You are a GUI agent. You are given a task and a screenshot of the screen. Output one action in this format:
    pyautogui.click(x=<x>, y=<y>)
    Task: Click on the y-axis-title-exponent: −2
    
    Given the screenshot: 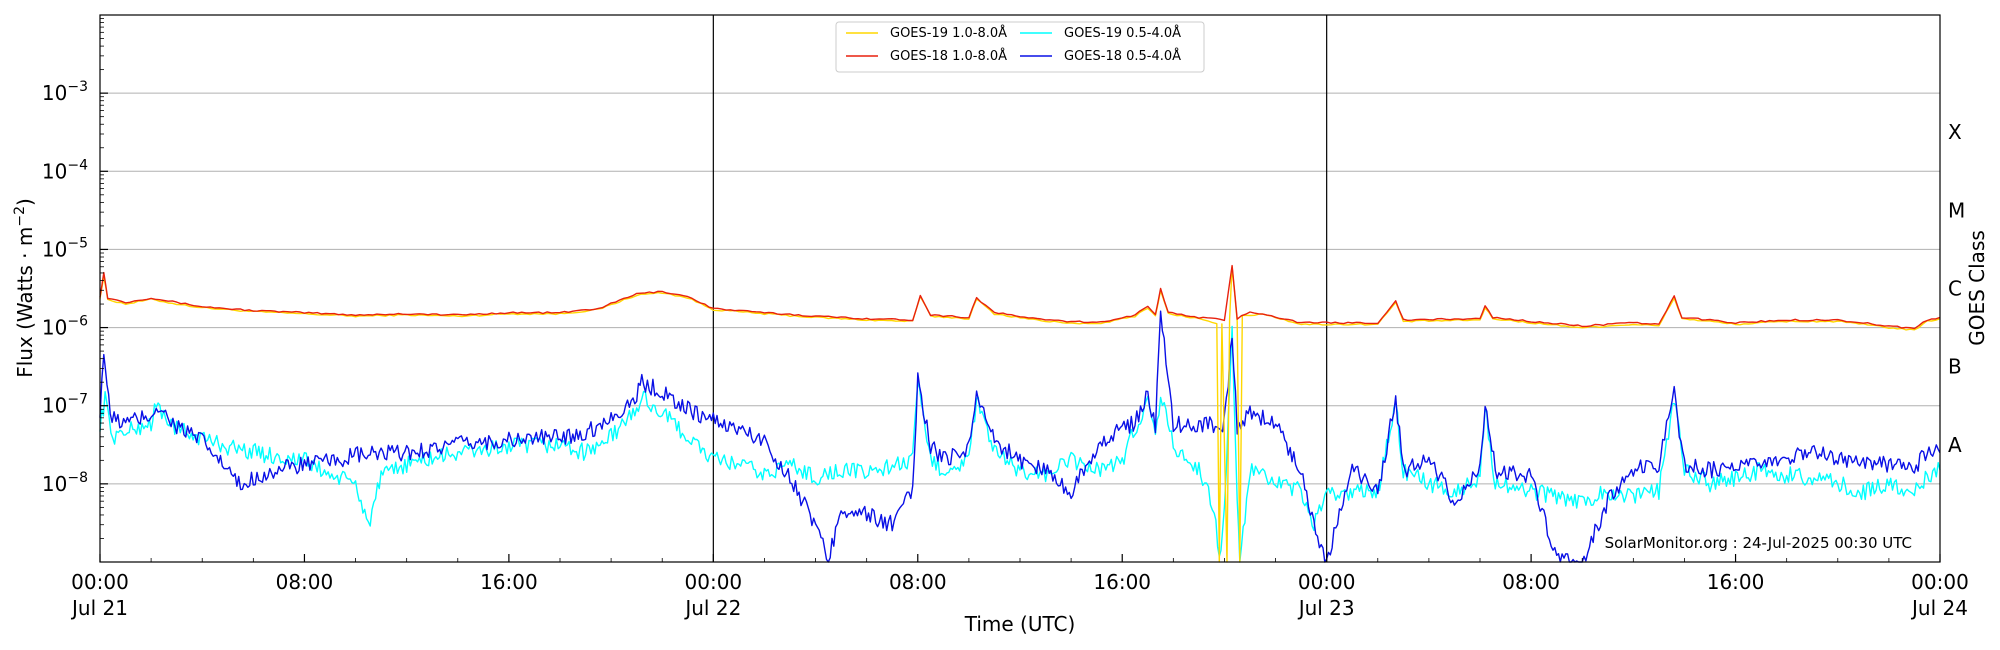 What is the action you would take?
    pyautogui.click(x=20, y=216)
    